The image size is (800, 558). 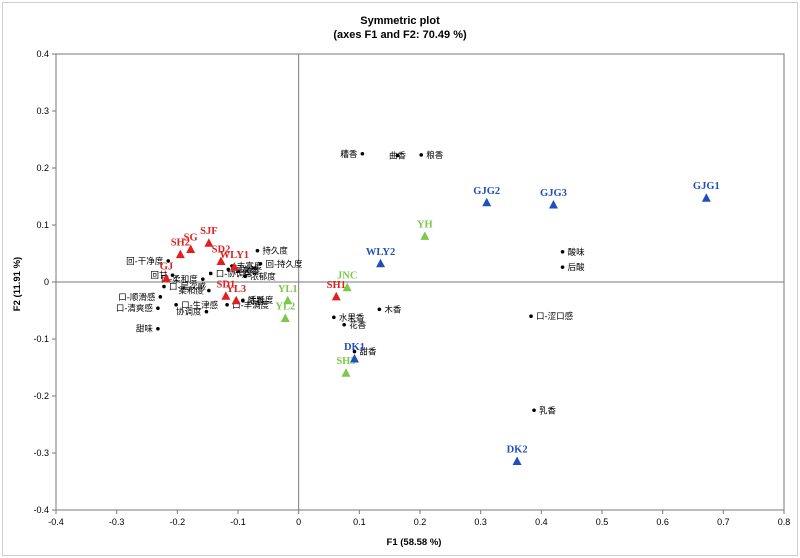 I want to click on attribute-label: 协调度, so click(x=189, y=312).